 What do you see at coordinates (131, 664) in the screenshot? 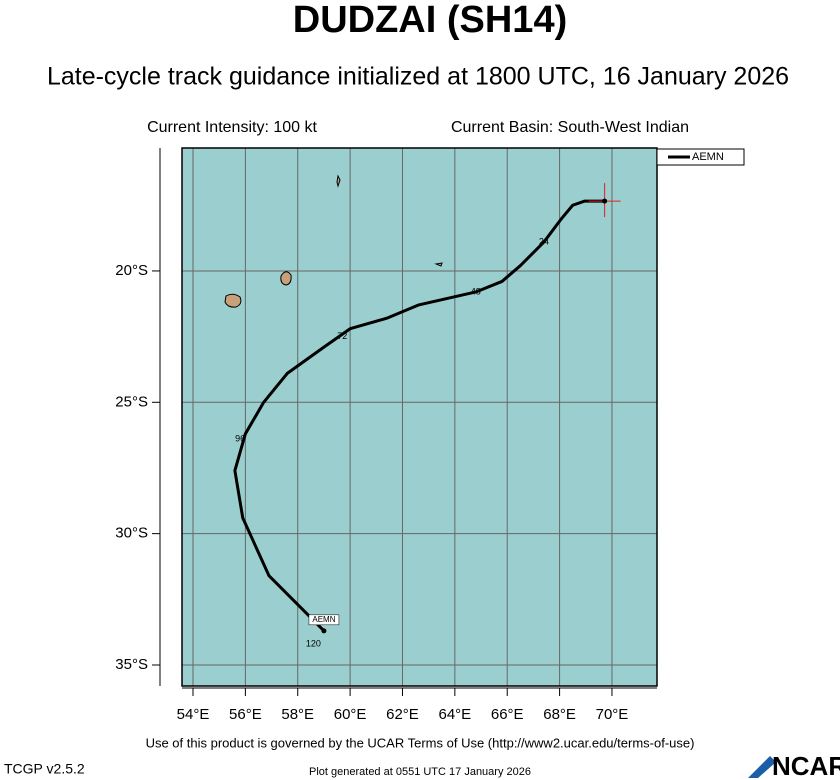
I see `y-tick-label: 35°S` at bounding box center [131, 664].